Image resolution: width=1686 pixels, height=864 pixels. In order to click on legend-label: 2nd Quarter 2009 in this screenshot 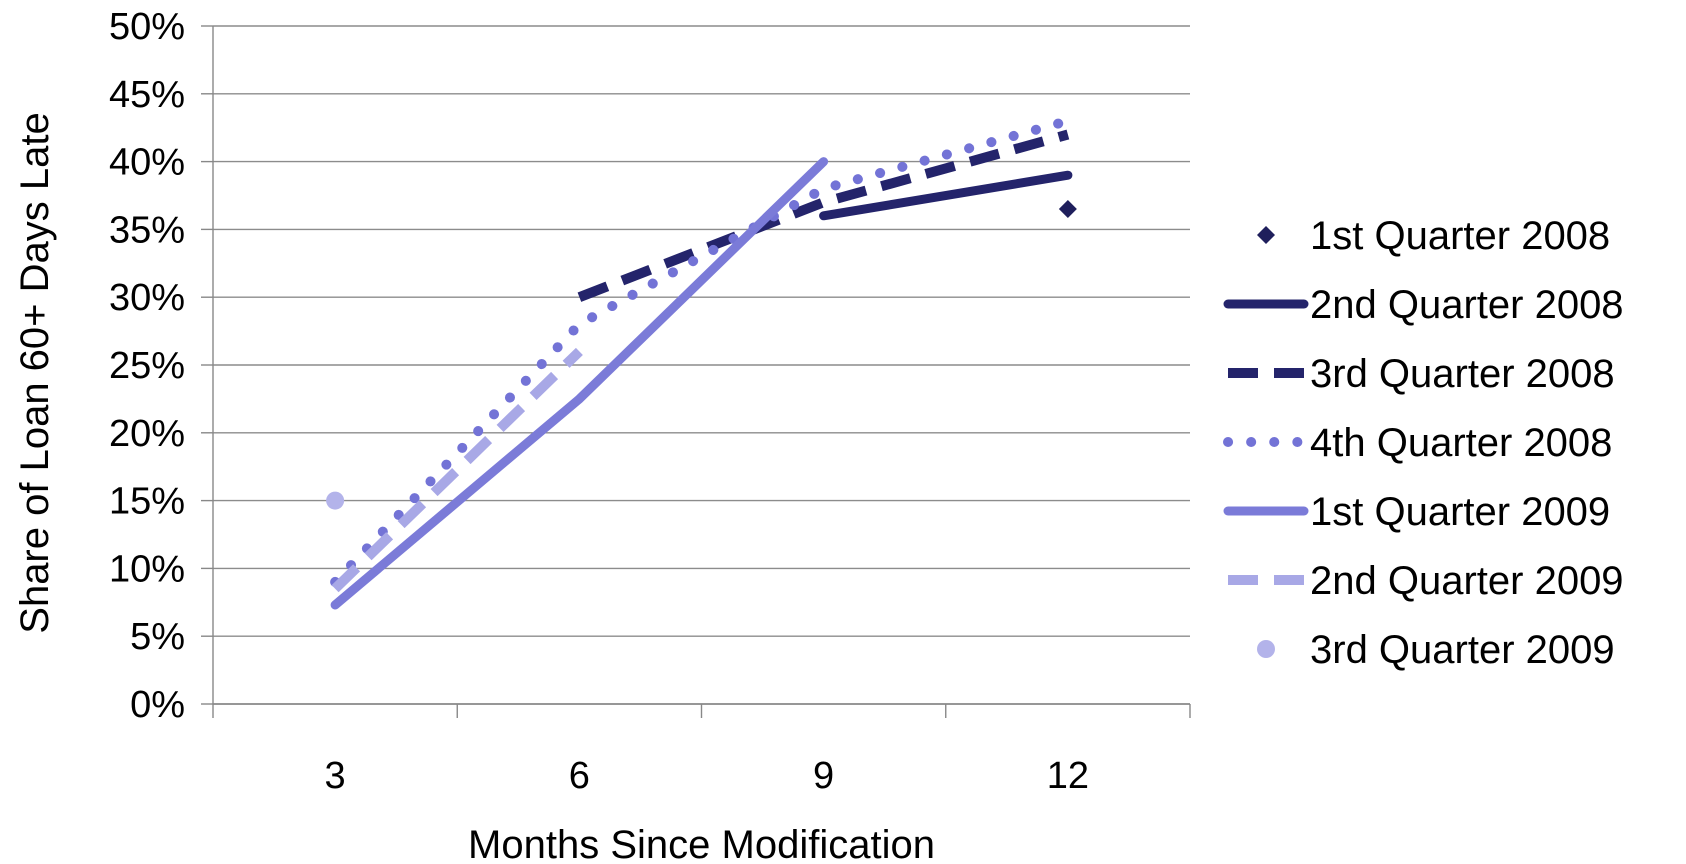, I will do `click(1467, 581)`.